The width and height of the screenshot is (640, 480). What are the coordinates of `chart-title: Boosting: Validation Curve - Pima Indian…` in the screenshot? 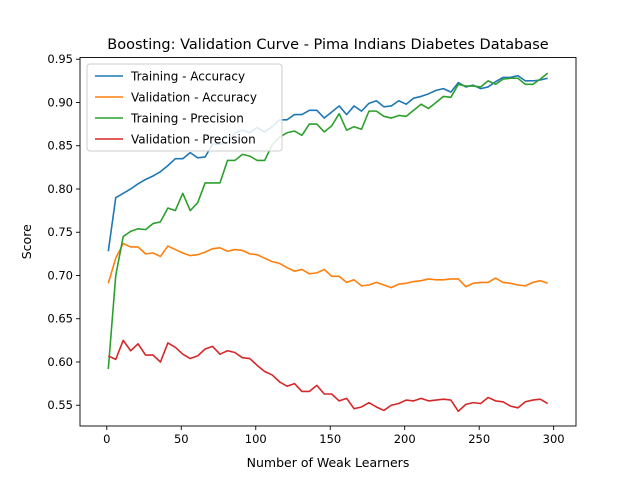 It's located at (328, 45).